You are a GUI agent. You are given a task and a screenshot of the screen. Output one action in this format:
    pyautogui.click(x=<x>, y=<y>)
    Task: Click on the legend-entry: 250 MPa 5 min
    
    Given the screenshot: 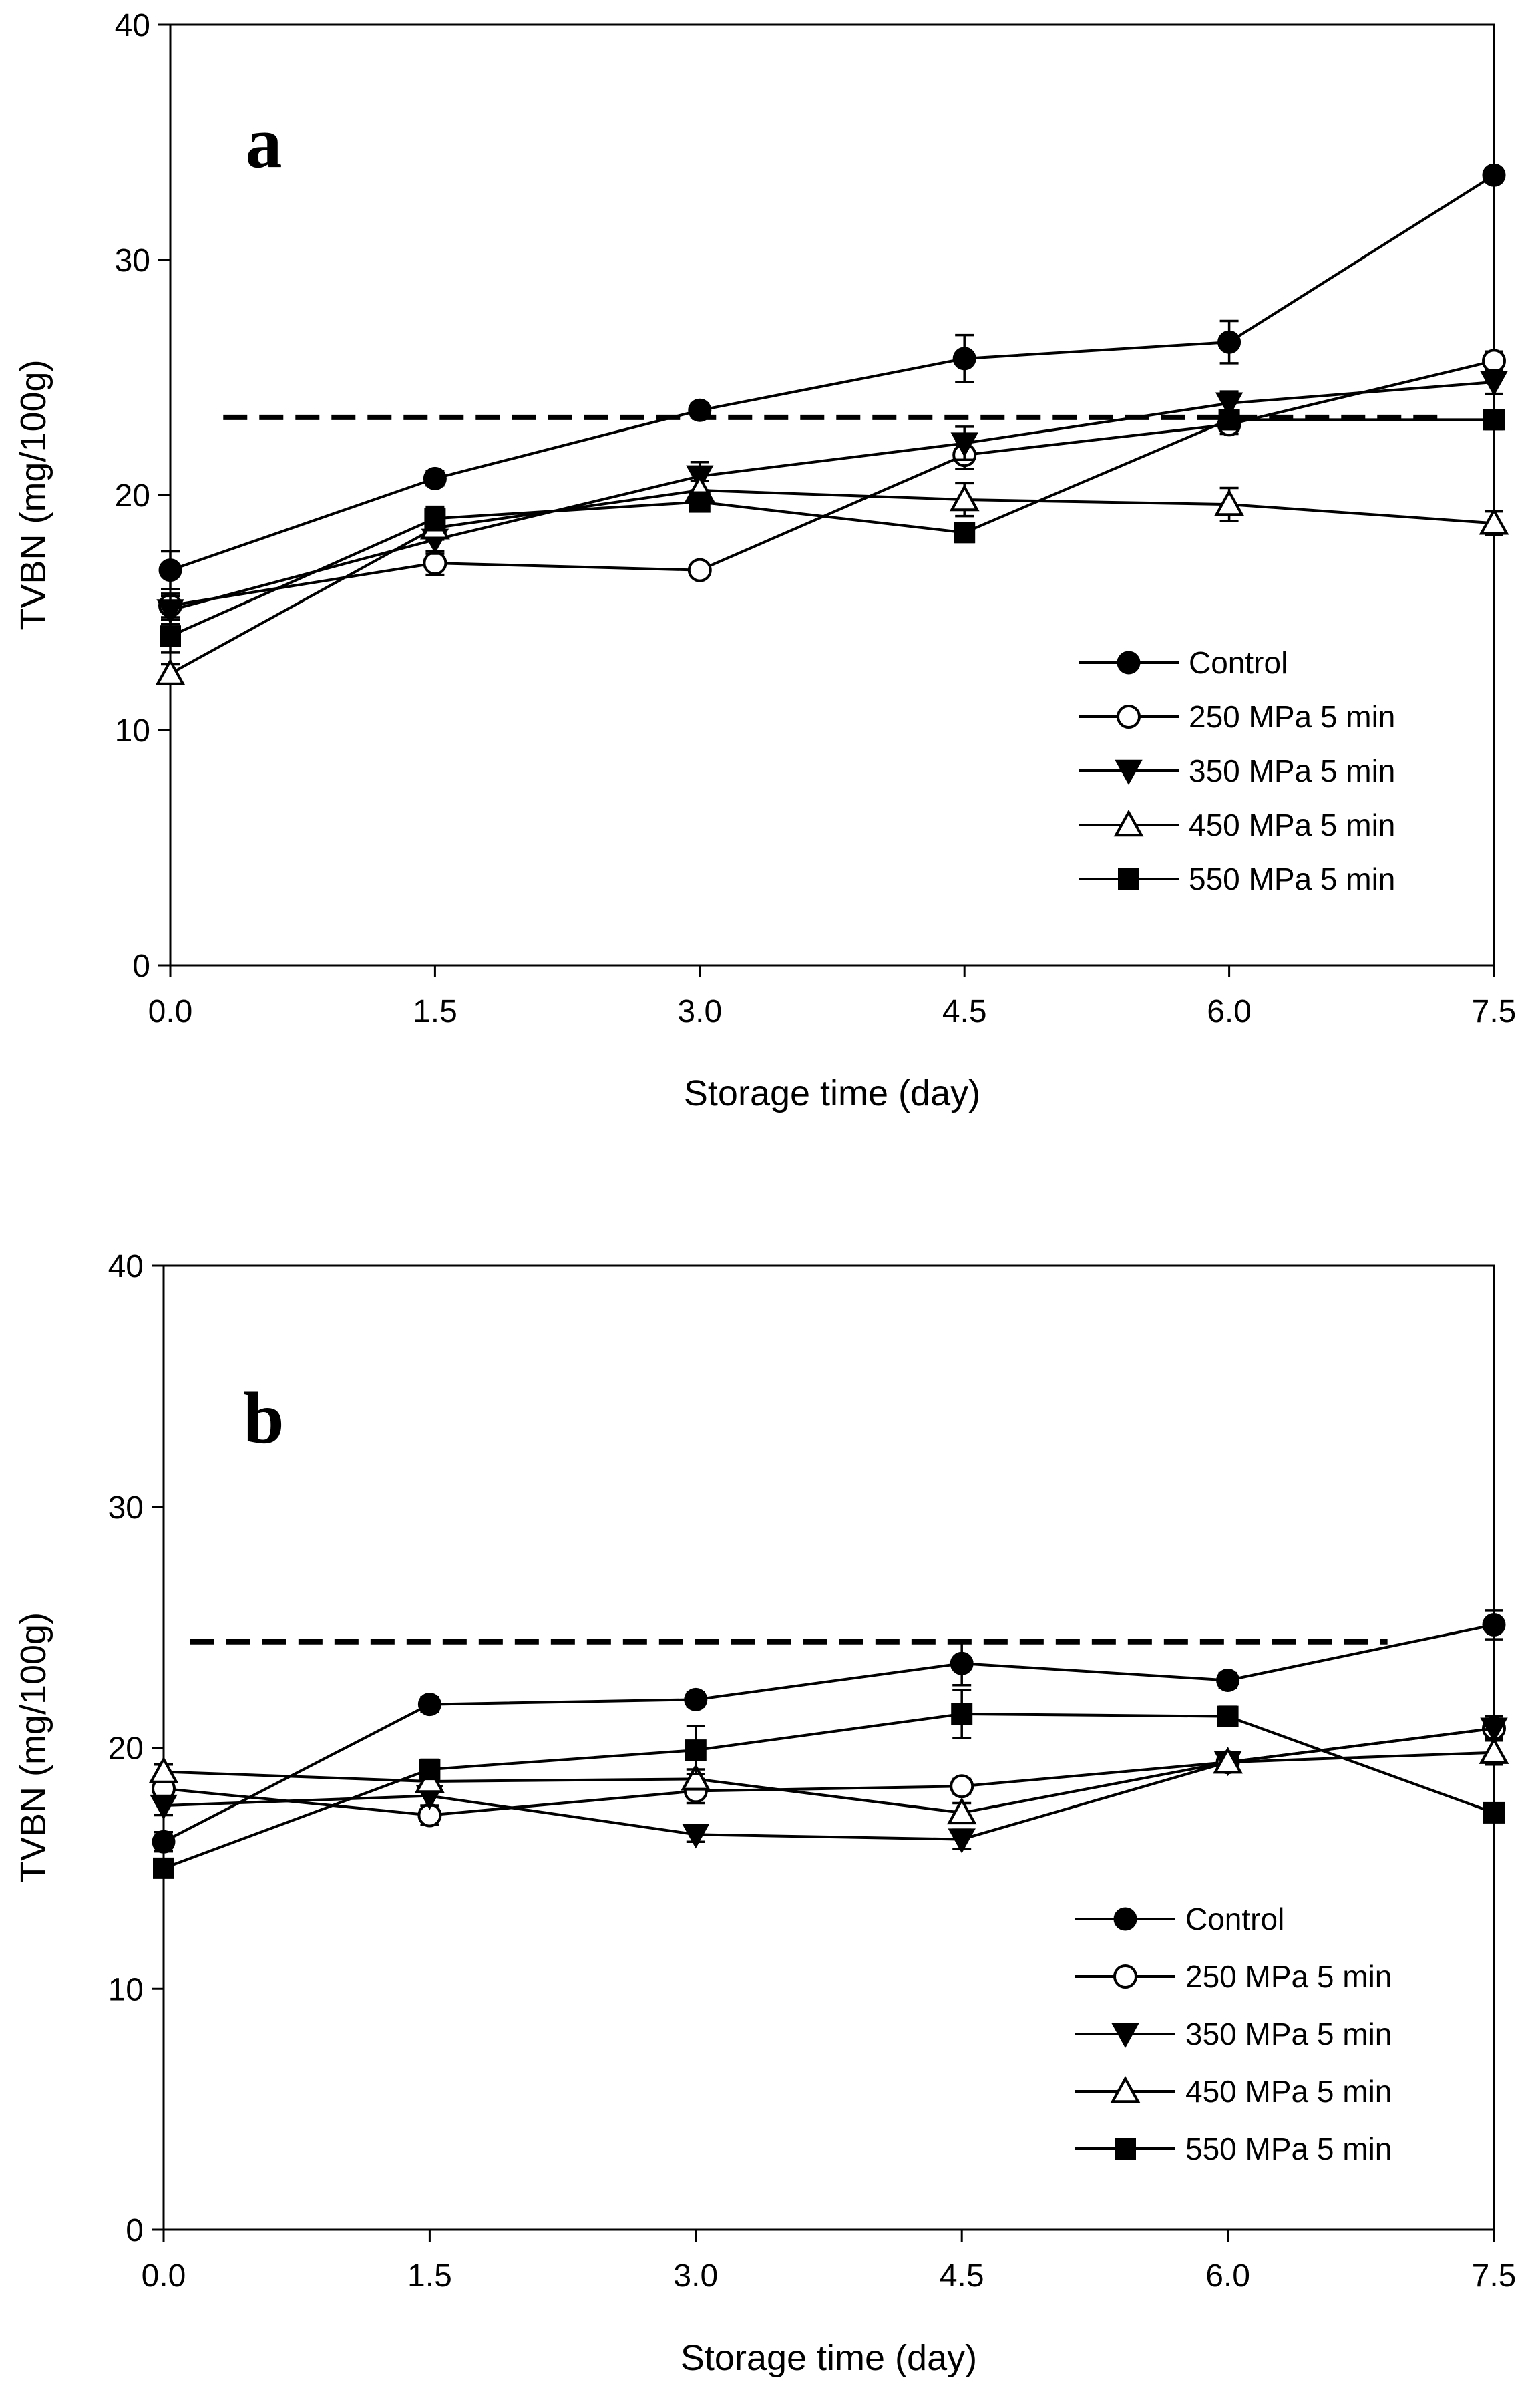 What is the action you would take?
    pyautogui.click(x=1233, y=1976)
    